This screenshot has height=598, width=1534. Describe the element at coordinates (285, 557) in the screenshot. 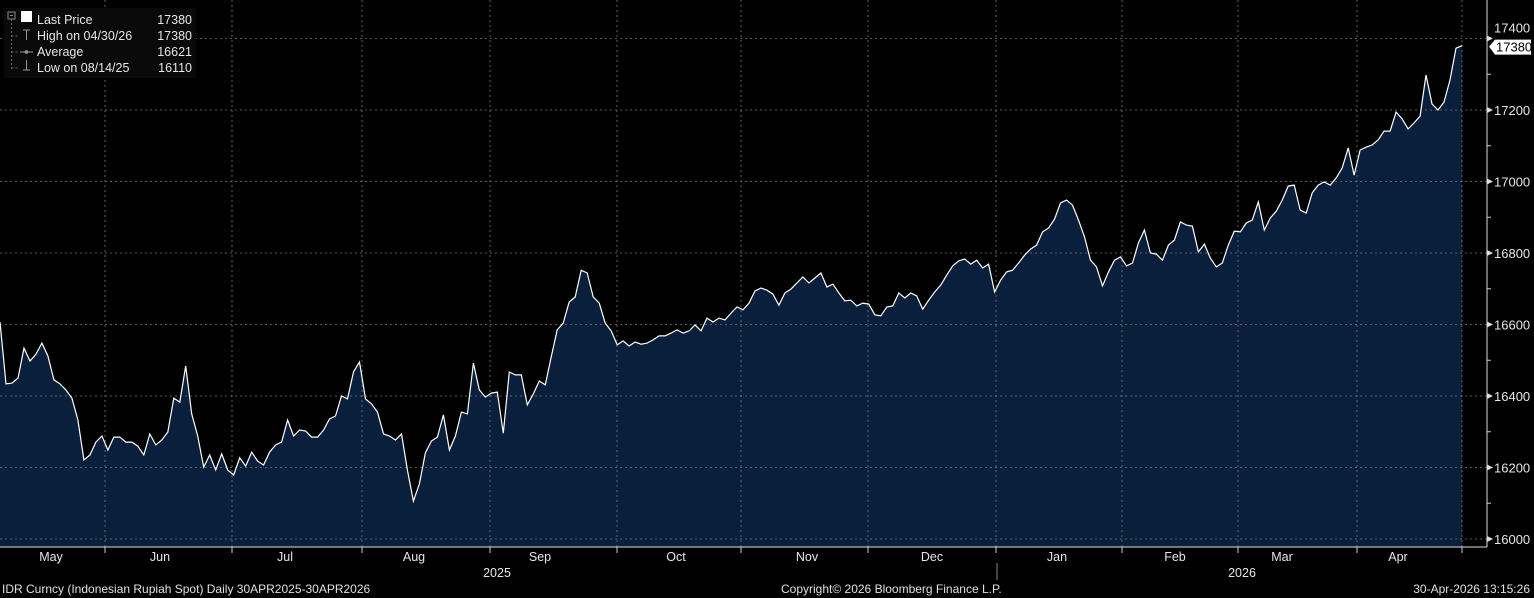

I see `x-tick-label: Jul` at that location.